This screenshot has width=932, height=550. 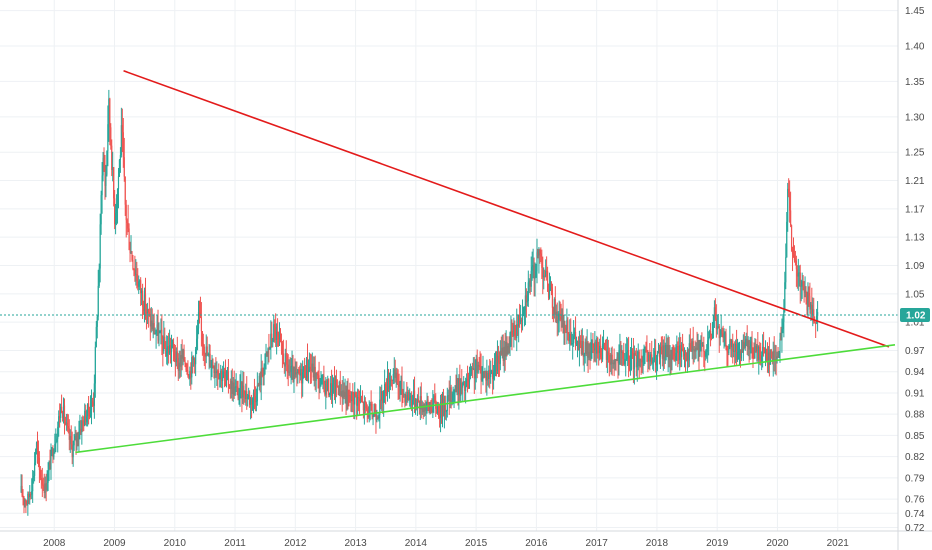 What do you see at coordinates (536, 543) in the screenshot?
I see `x-tick-label: 2016` at bounding box center [536, 543].